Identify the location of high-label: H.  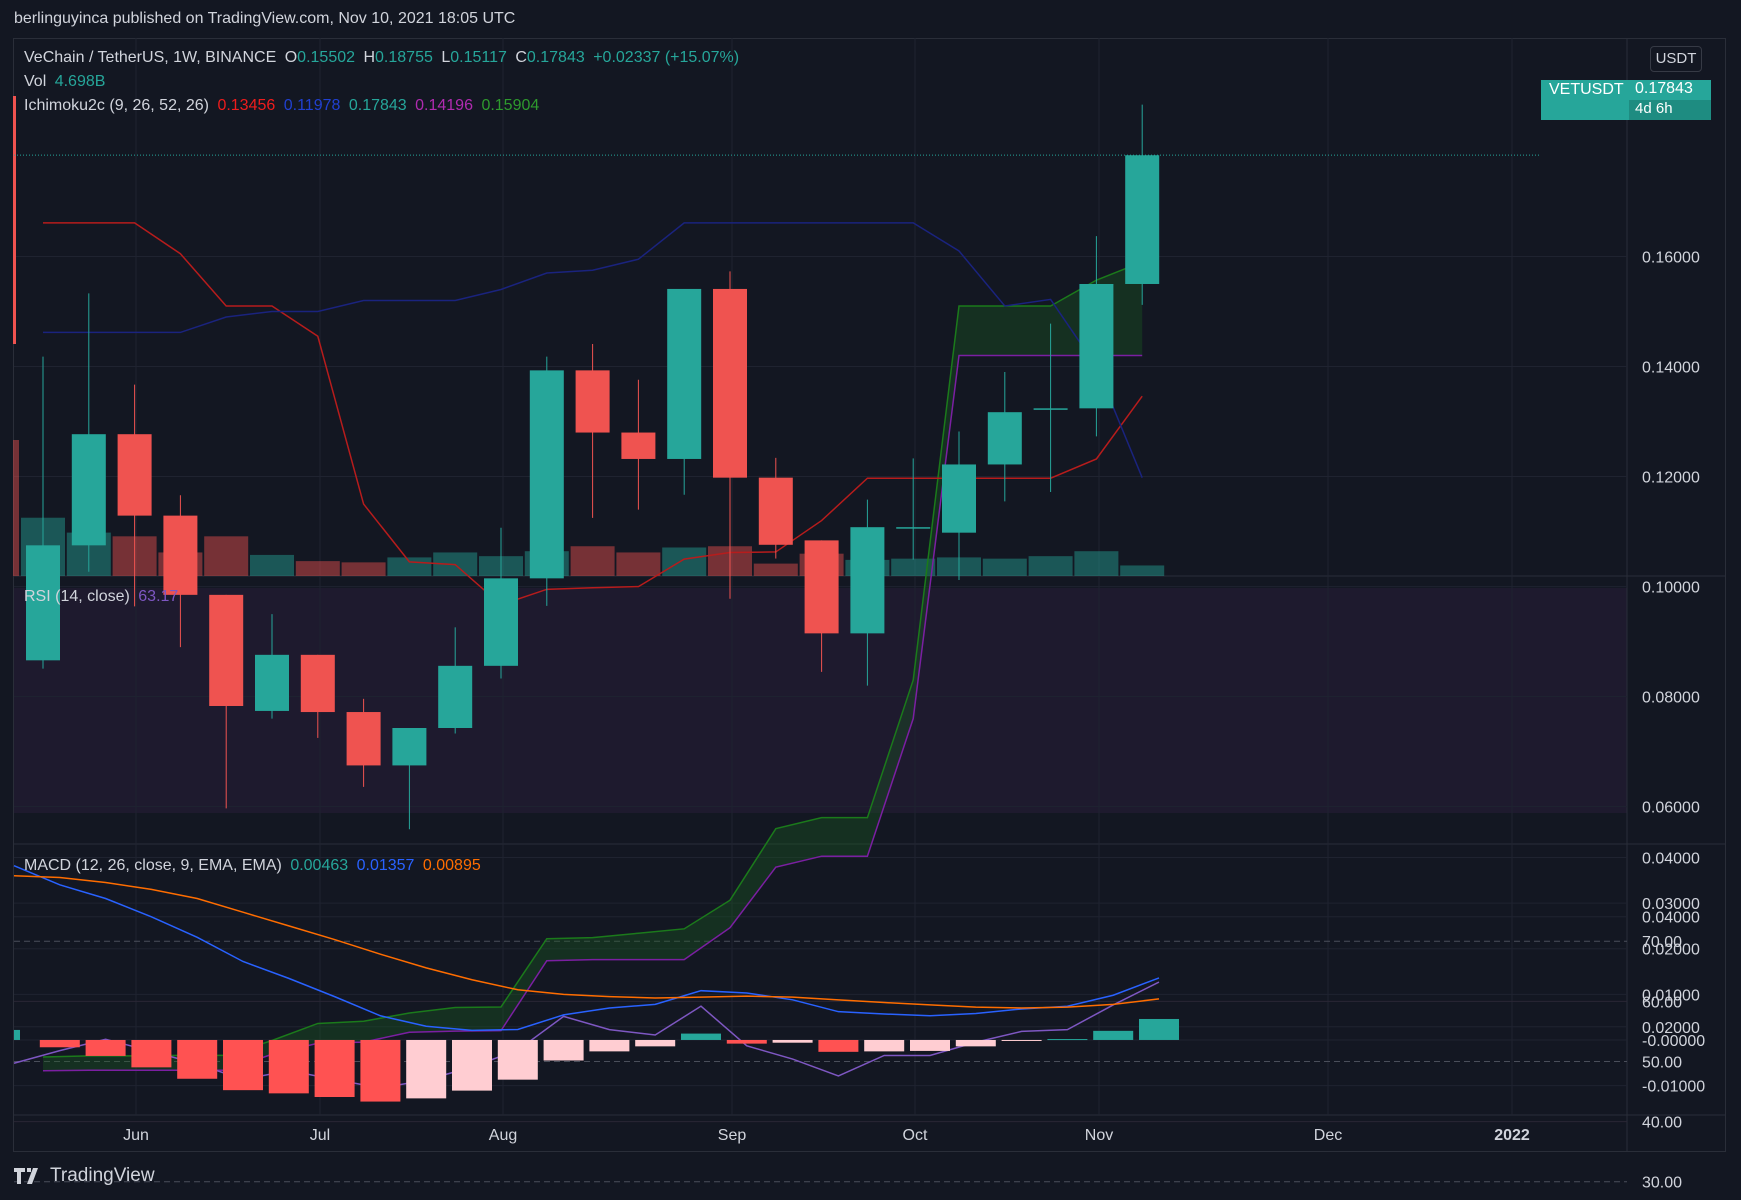
(369, 57).